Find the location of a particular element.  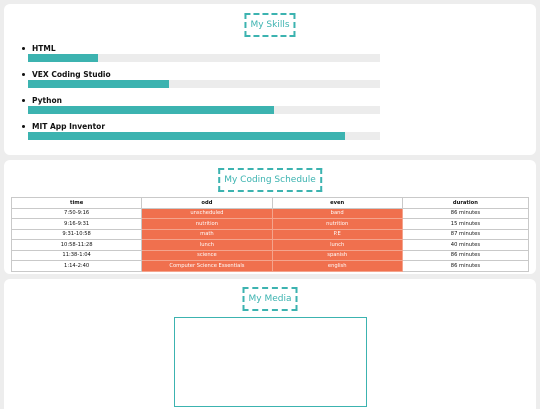

skill-item: Python is located at coordinates (205, 106).